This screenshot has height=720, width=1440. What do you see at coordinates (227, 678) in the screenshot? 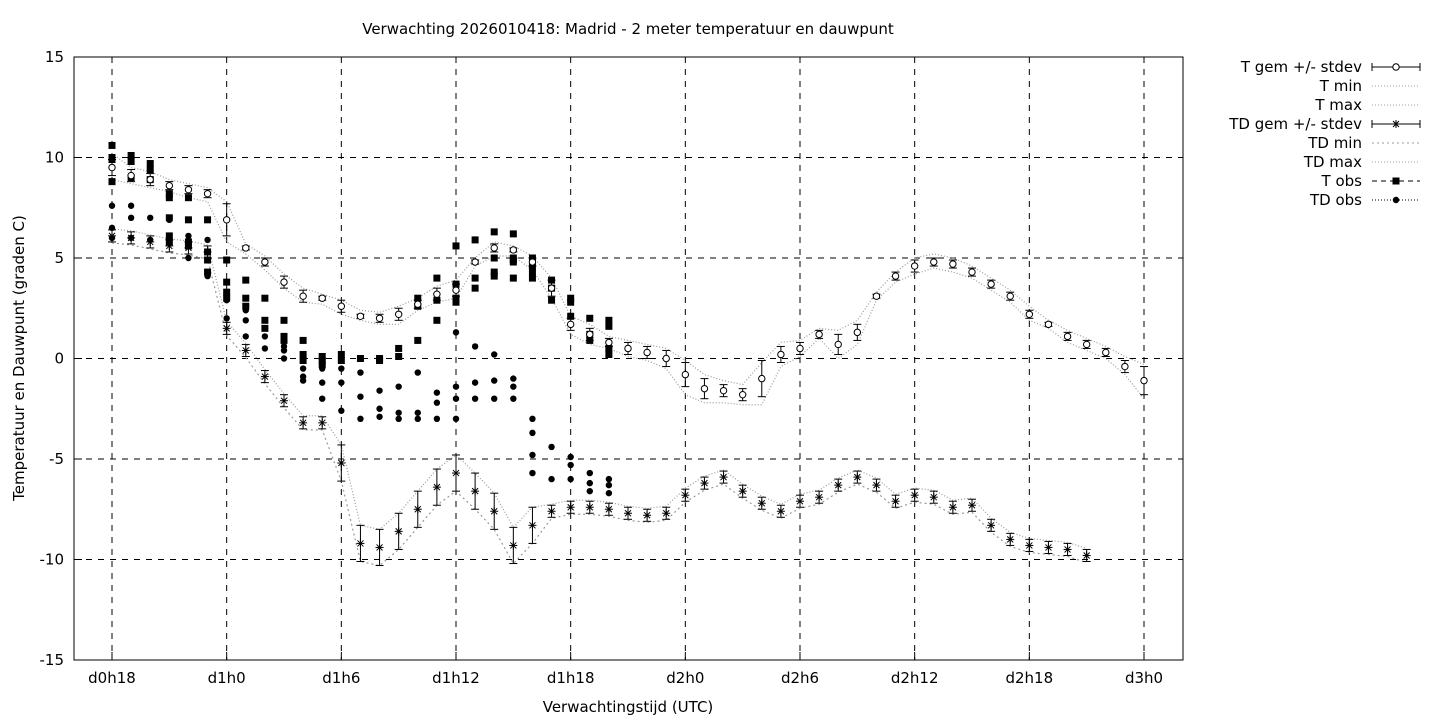
I see `x-tick-label: d1h0` at bounding box center [227, 678].